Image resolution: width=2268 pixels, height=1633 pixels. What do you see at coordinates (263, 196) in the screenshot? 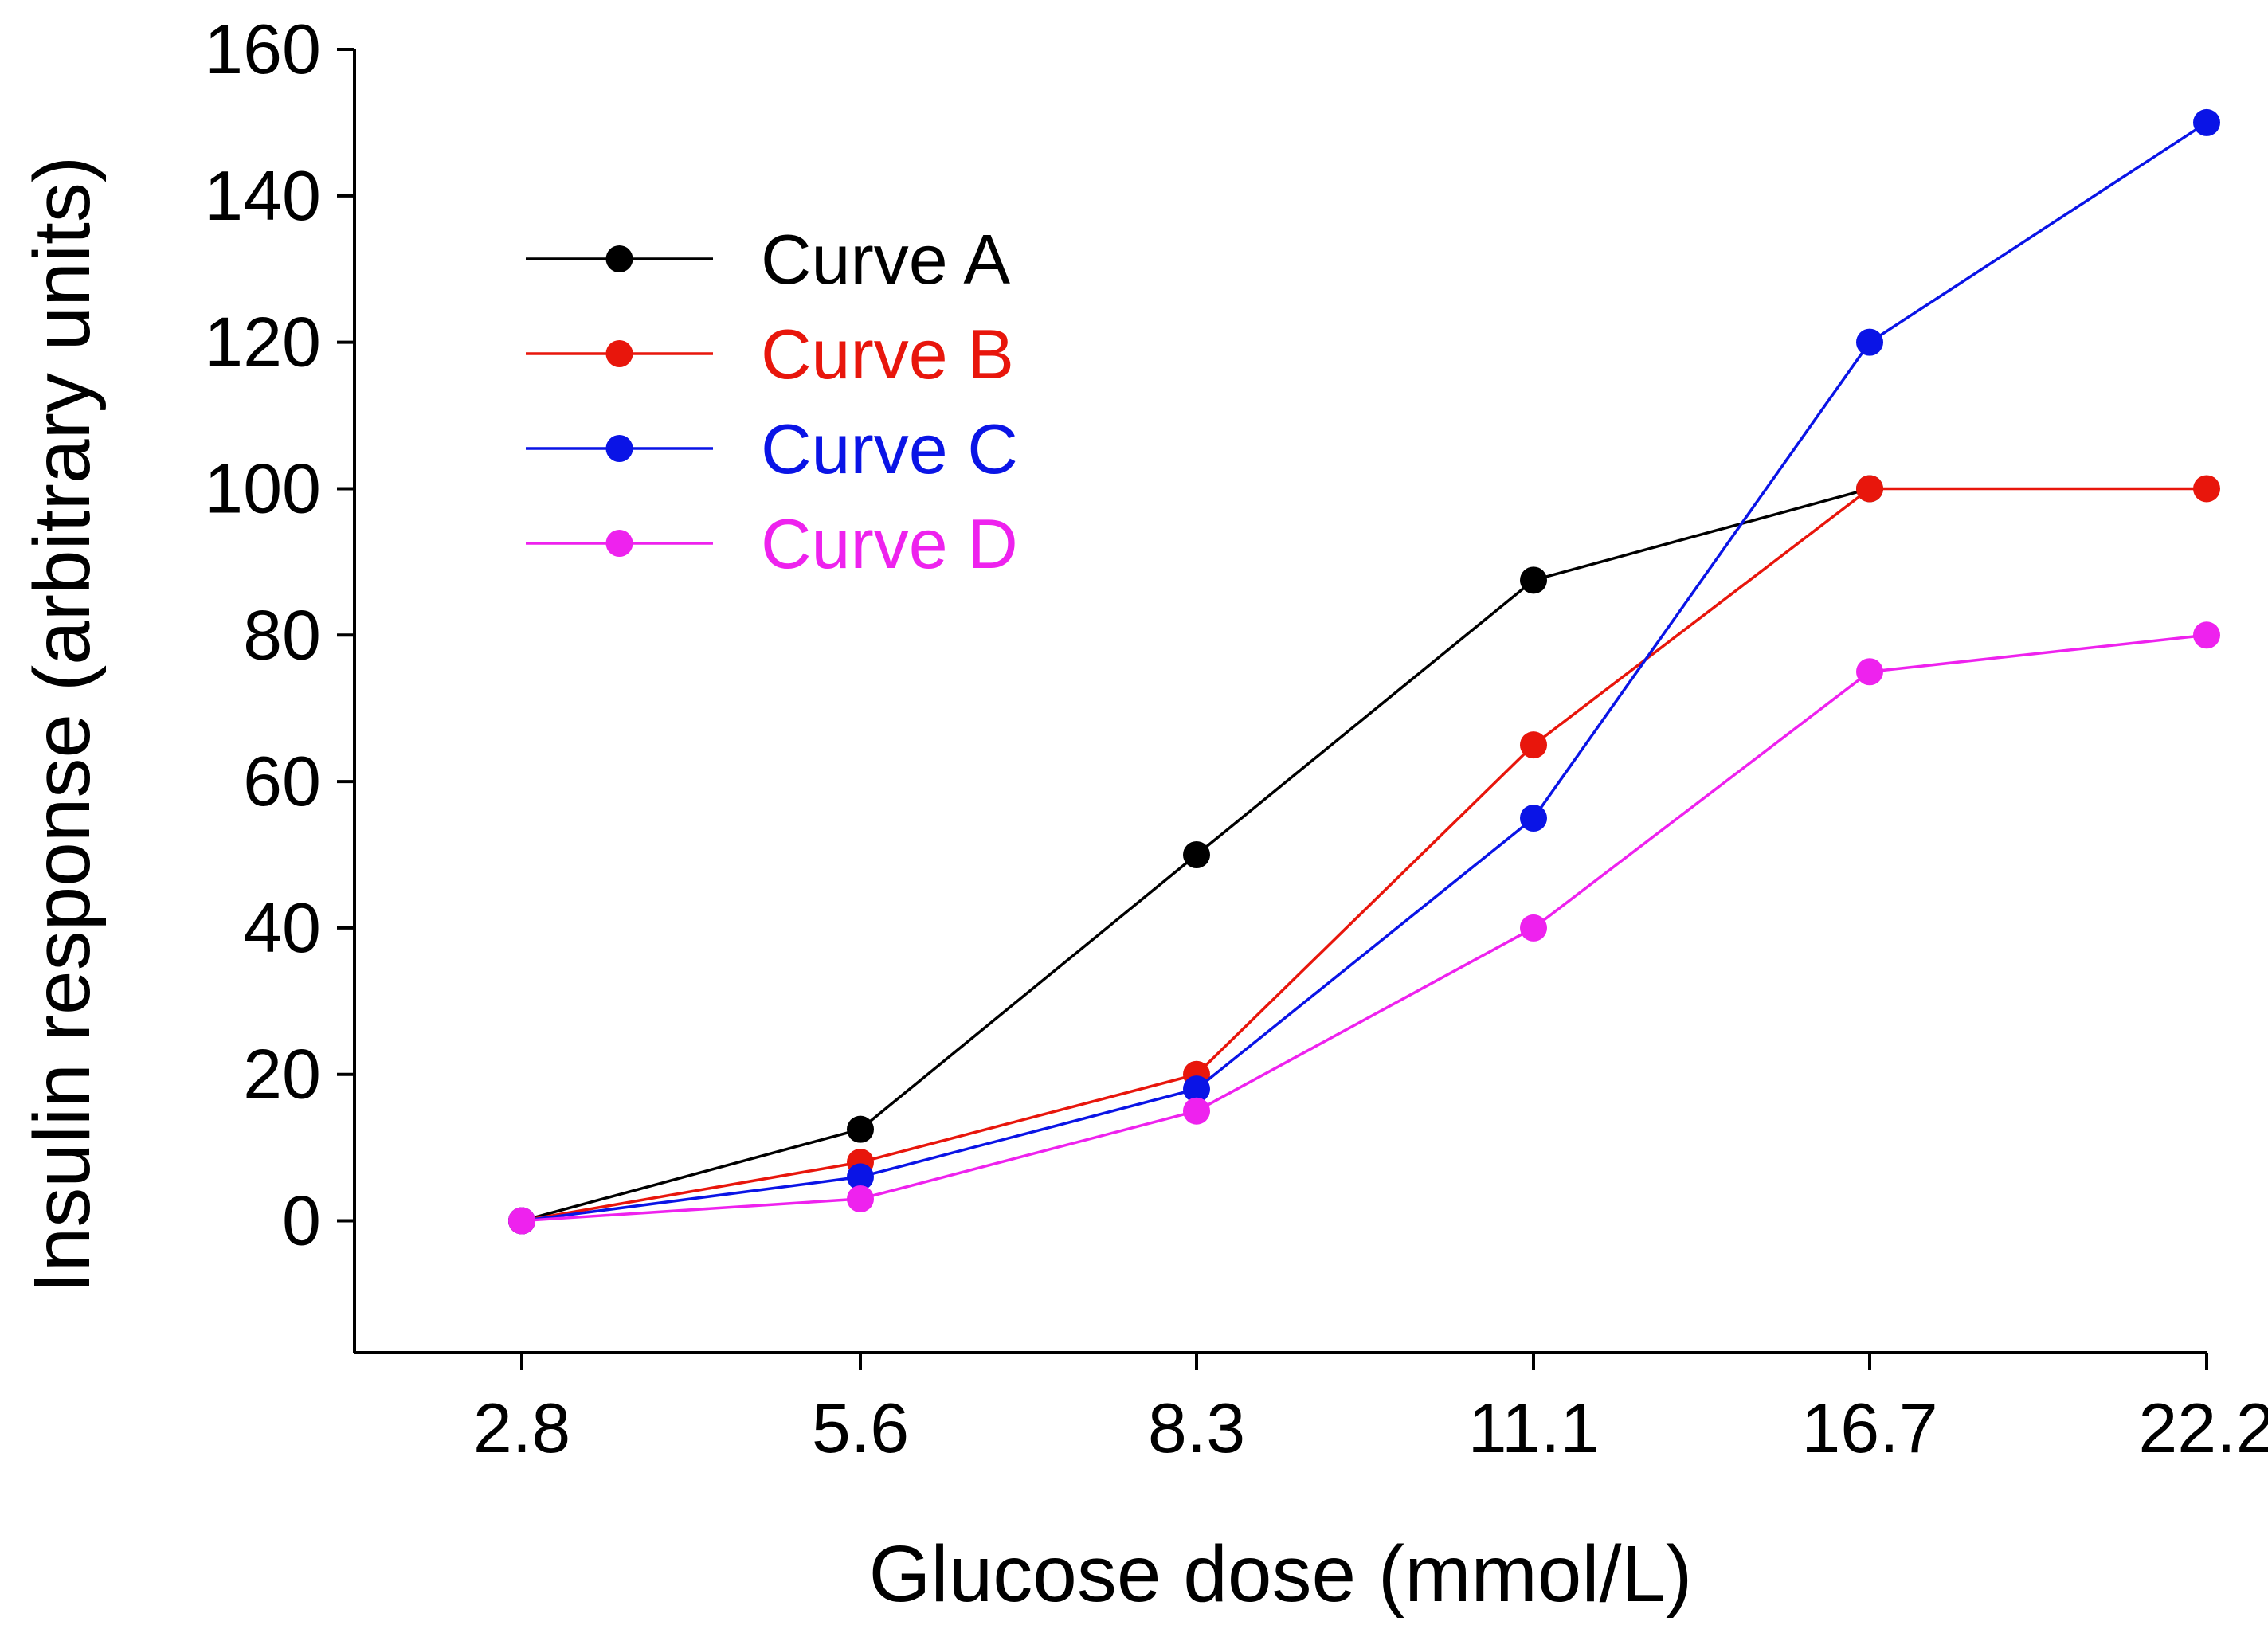
I see `y-tick-label: 140` at bounding box center [263, 196].